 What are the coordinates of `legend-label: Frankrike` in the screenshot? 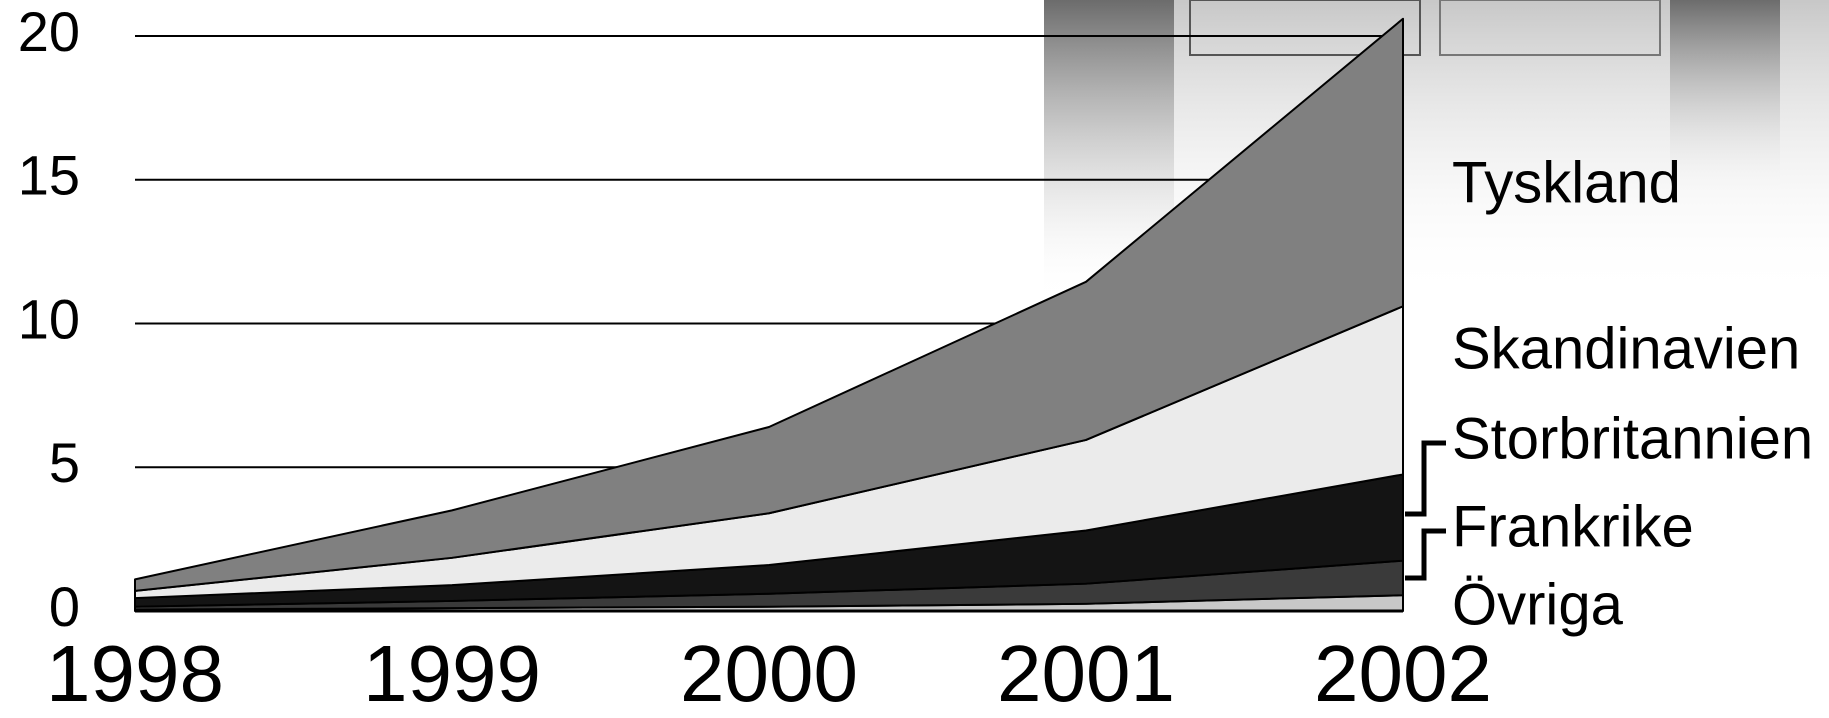 It's located at (1573, 526).